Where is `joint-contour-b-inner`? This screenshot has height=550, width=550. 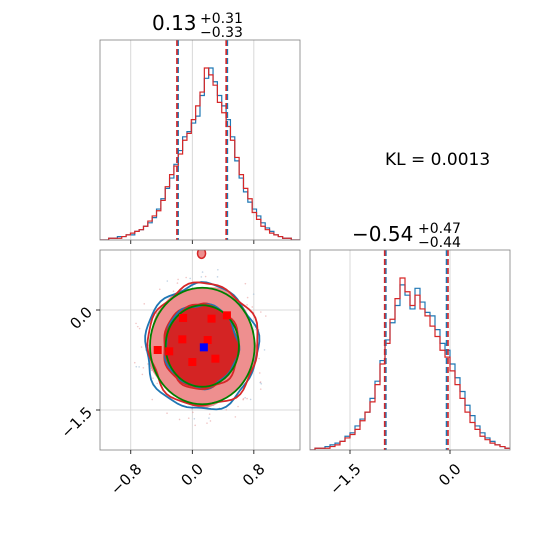
joint-contour-b-inner is located at coordinates (201, 347).